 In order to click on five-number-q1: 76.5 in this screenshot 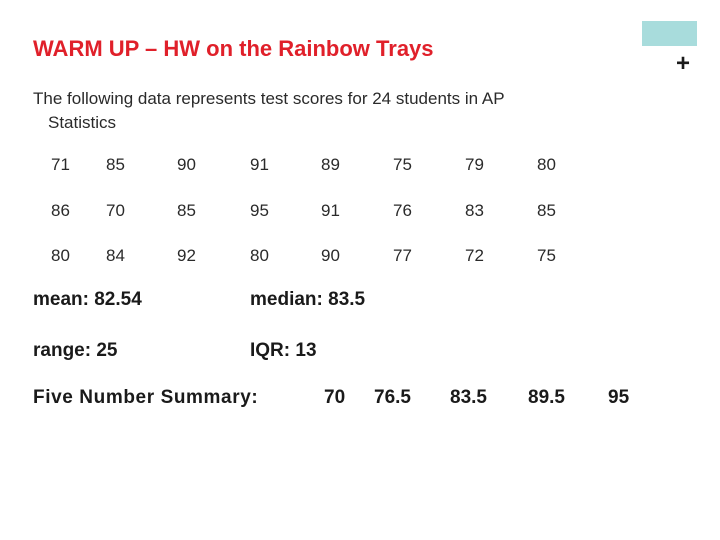, I will do `click(392, 397)`.